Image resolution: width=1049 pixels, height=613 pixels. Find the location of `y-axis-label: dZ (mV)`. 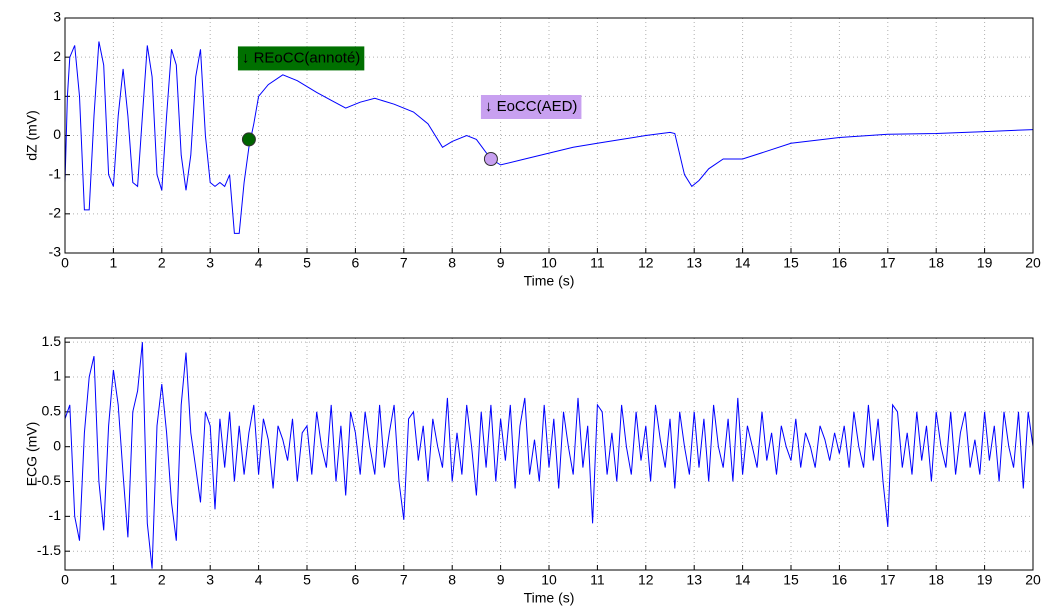

y-axis-label: dZ (mV) is located at coordinates (32, 135).